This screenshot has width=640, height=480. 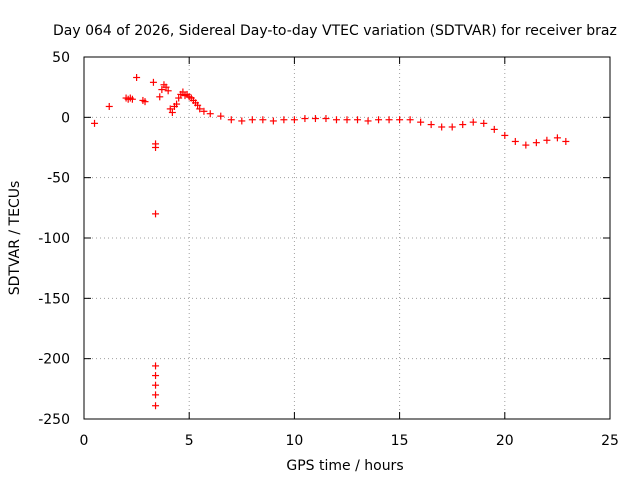 I want to click on x-tick-label: 20, so click(x=505, y=441).